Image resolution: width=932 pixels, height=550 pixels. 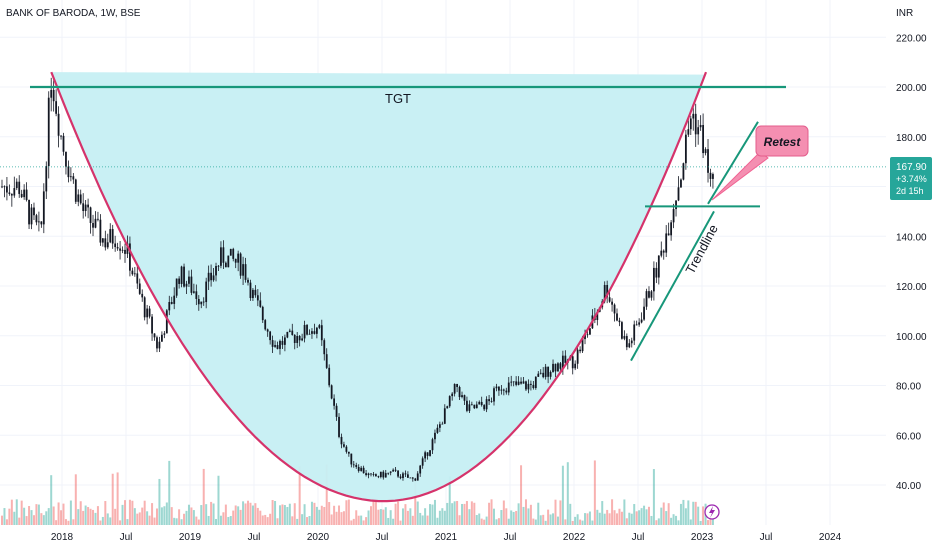 I want to click on price-tick-label: 120.00, so click(x=911, y=287).